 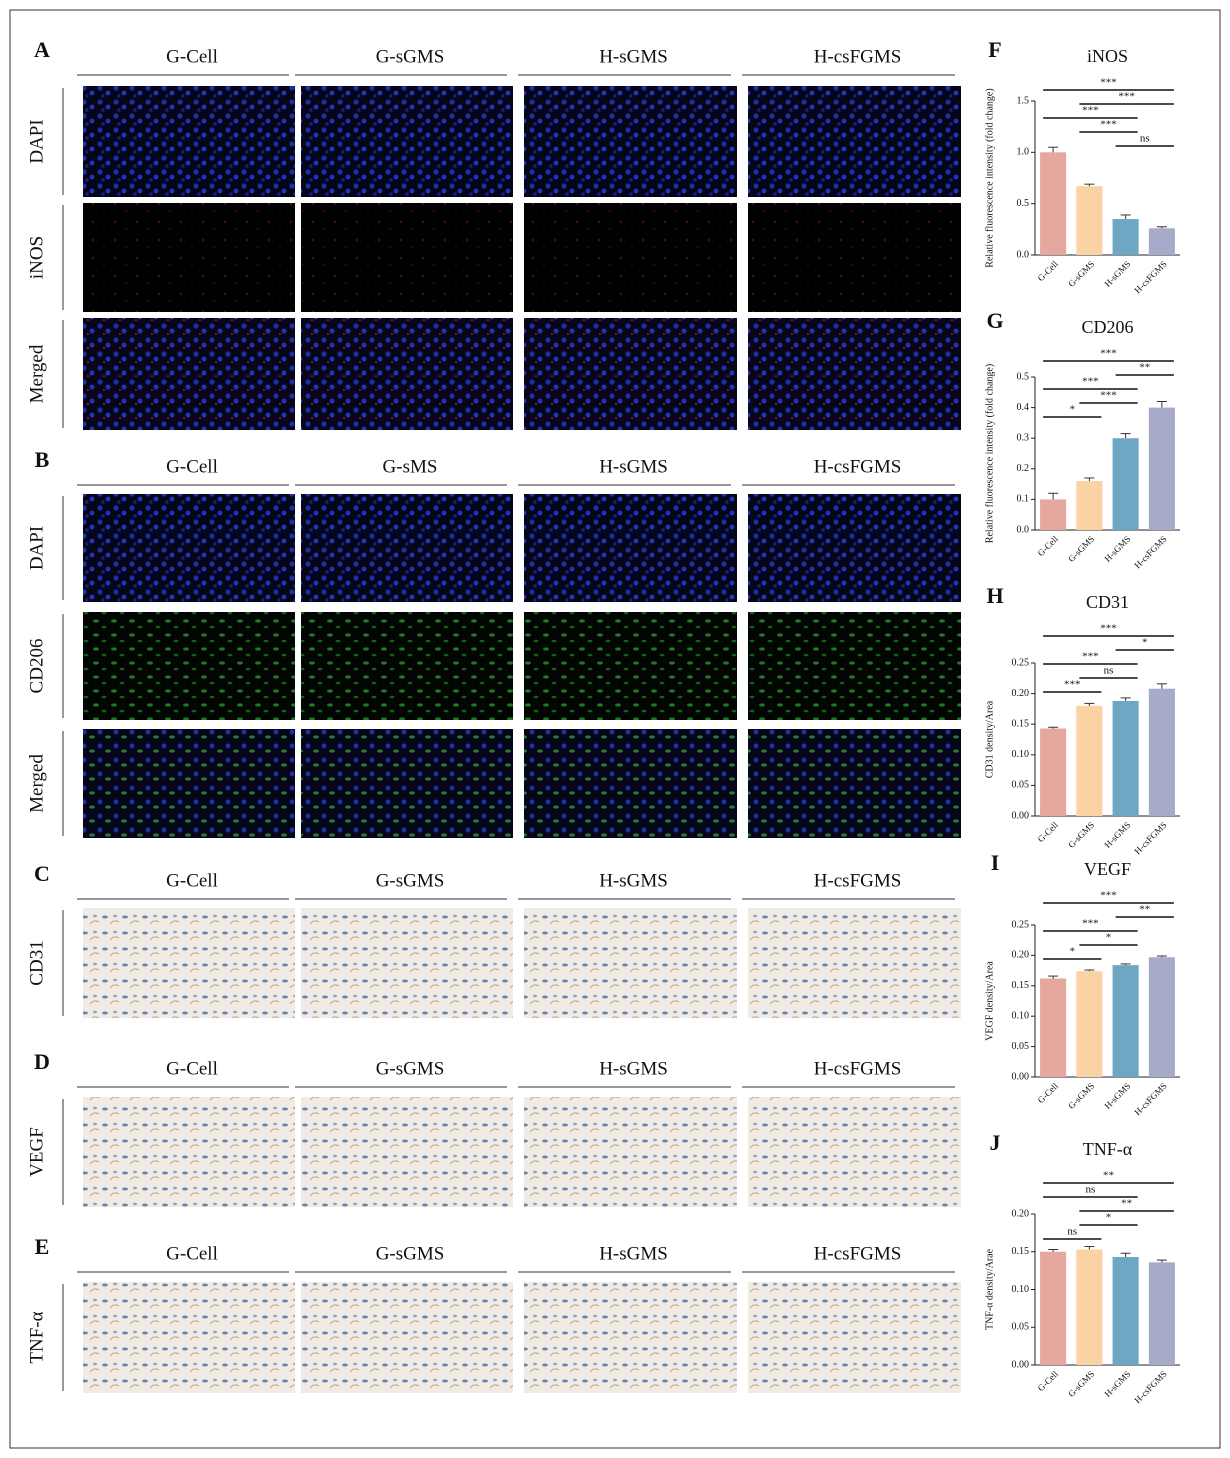 What do you see at coordinates (36, 257) in the screenshot?
I see `row-label: iNOS` at bounding box center [36, 257].